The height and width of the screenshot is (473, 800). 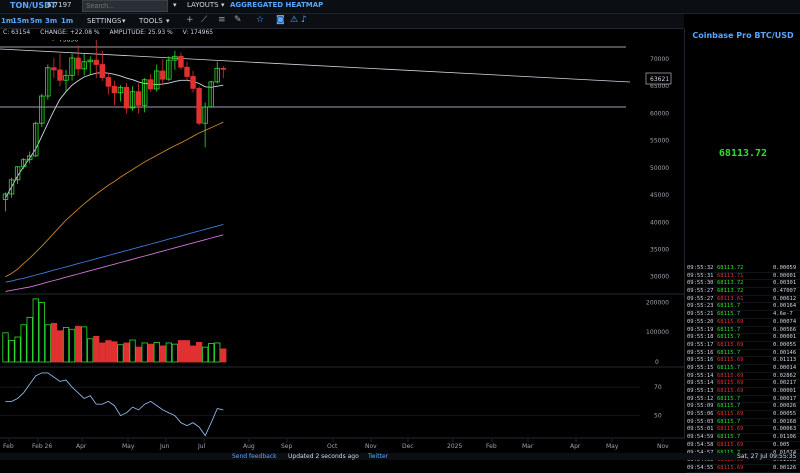 I want to click on aggregated-heatmap-link: AGGREGATED HEATMAP, so click(x=277, y=5).